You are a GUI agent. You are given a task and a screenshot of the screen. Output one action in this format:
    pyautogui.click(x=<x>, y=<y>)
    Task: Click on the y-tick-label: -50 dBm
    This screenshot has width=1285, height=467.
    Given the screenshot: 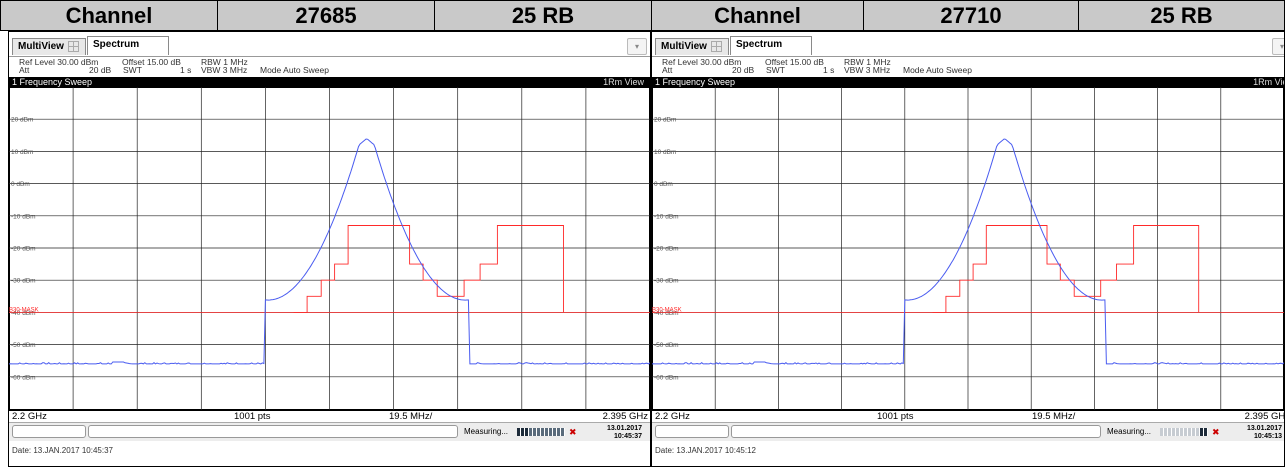 What is the action you would take?
    pyautogui.click(x=666, y=345)
    